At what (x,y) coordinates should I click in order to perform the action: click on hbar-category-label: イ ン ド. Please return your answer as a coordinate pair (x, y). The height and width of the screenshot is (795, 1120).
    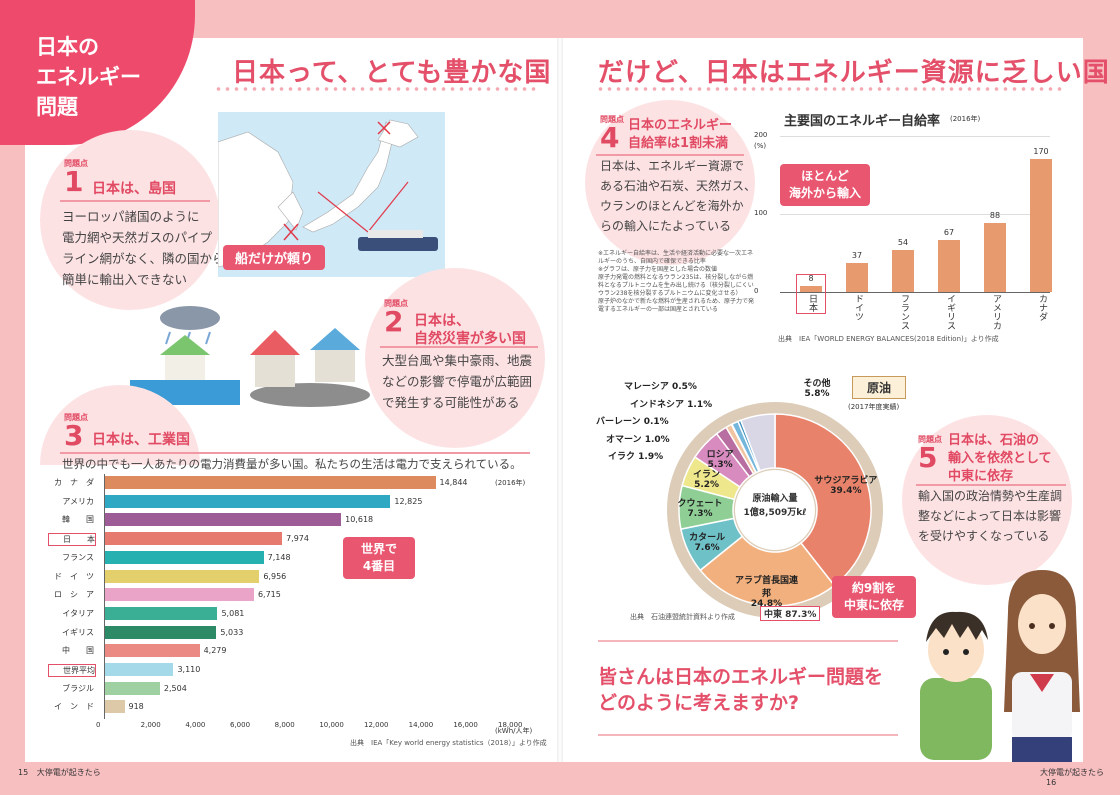
    Looking at the image, I should click on (74, 707).